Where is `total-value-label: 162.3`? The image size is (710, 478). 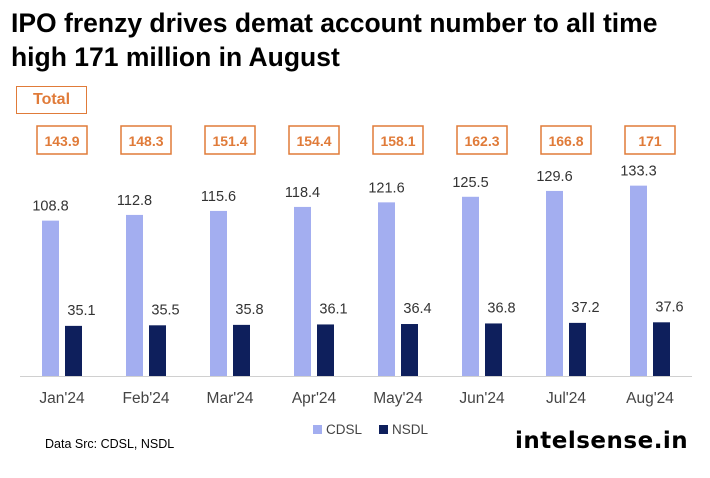
total-value-label: 162.3 is located at coordinates (481, 141).